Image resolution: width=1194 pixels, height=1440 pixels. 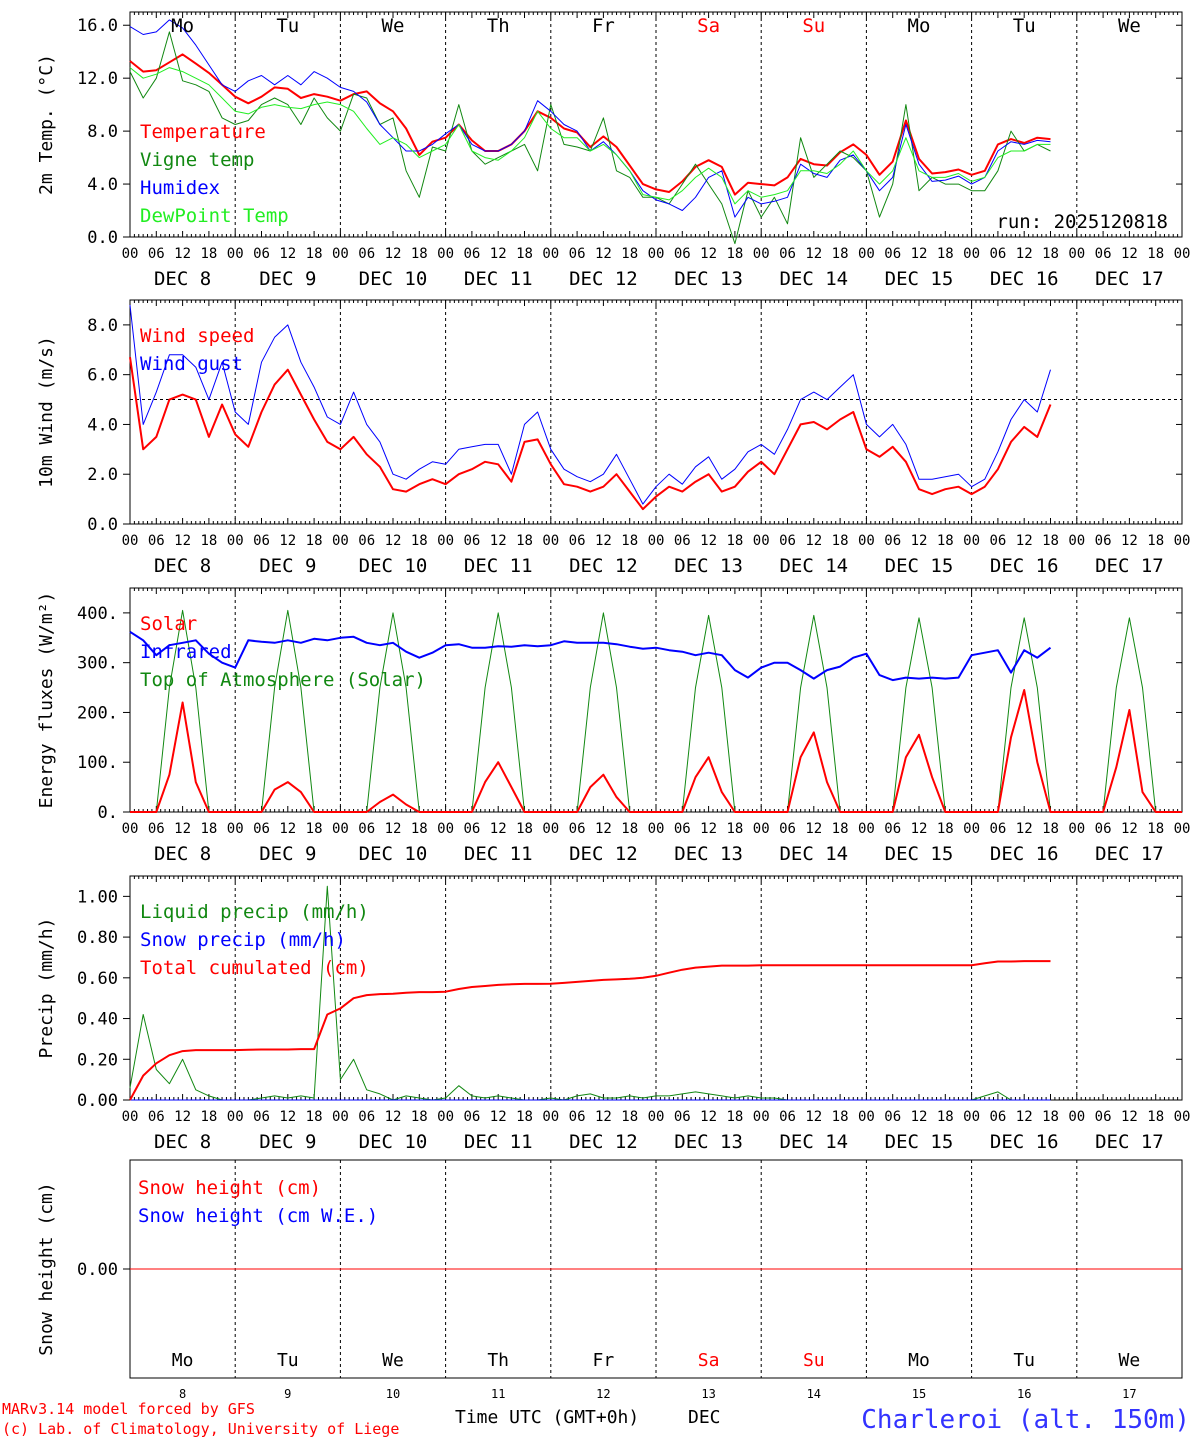 What do you see at coordinates (180, 188) in the screenshot?
I see `legend-entry: Humidex` at bounding box center [180, 188].